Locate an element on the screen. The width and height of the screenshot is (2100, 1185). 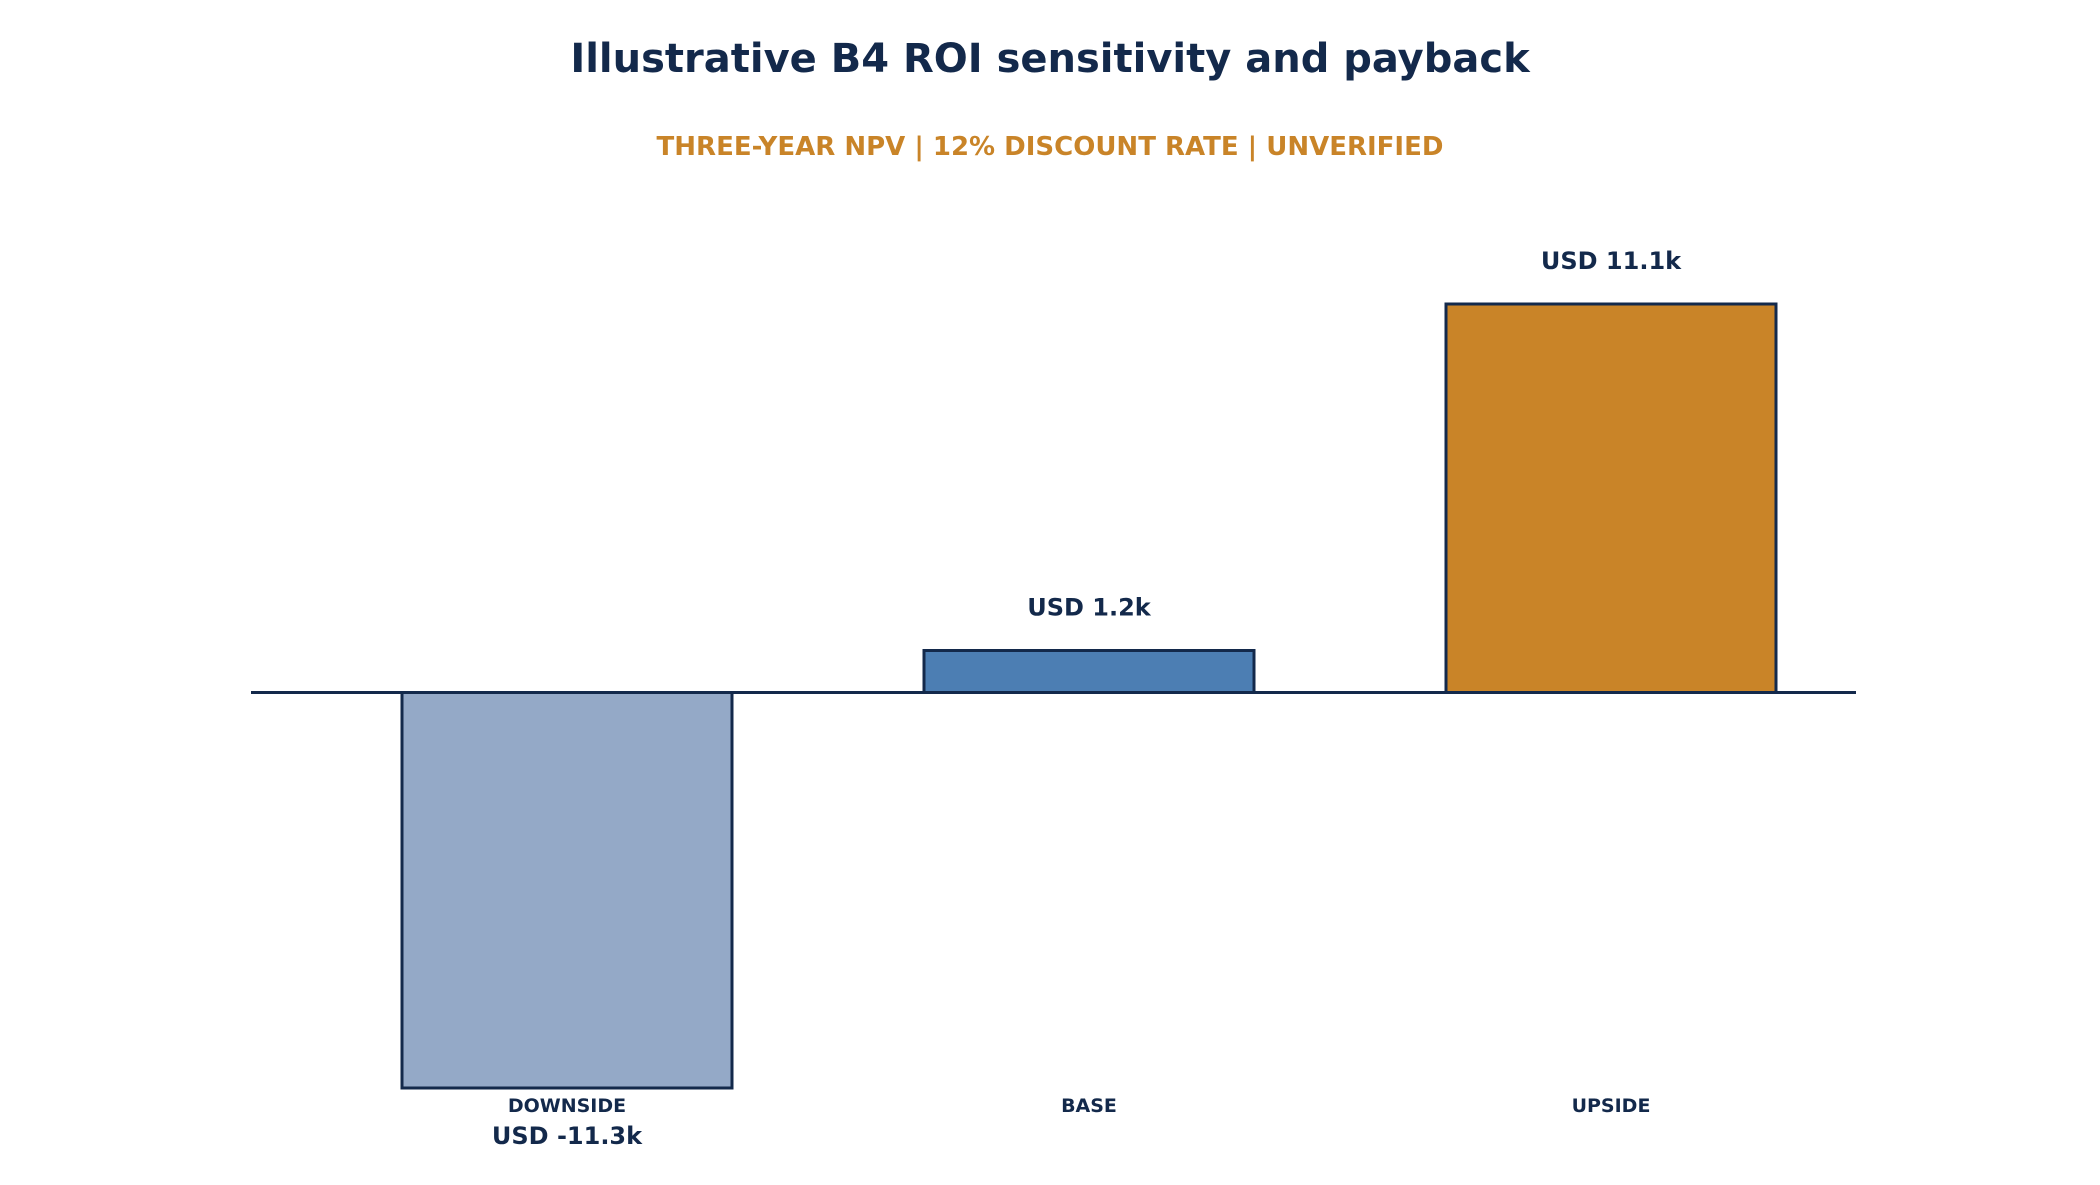
bar-base is located at coordinates (1089, 671).